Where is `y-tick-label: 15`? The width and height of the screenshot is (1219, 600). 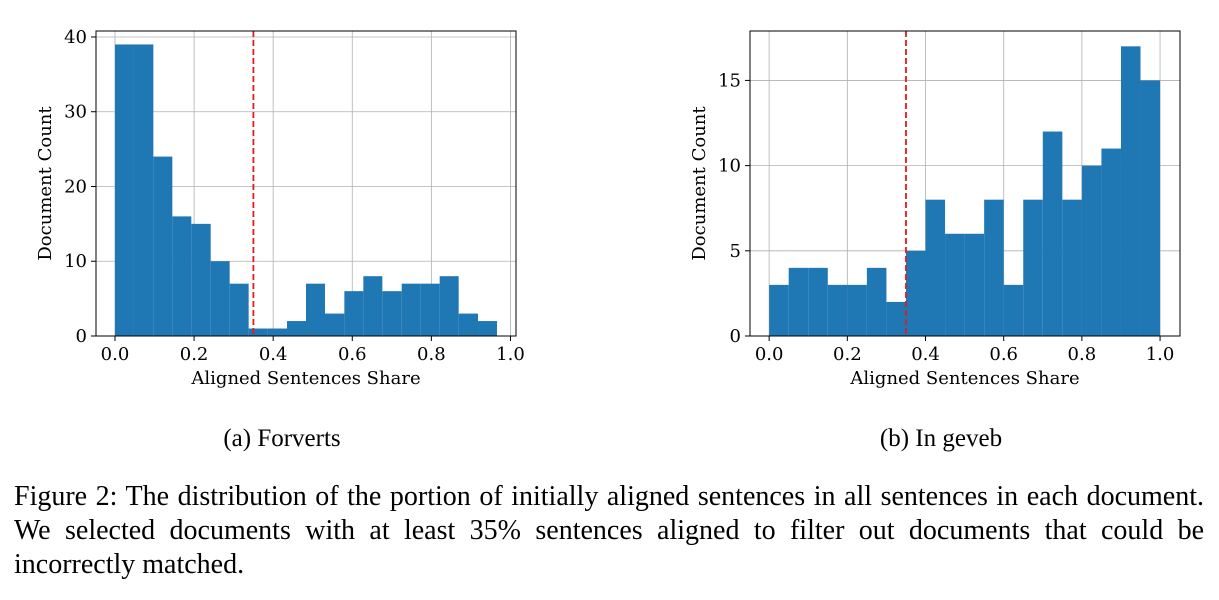 y-tick-label: 15 is located at coordinates (729, 80).